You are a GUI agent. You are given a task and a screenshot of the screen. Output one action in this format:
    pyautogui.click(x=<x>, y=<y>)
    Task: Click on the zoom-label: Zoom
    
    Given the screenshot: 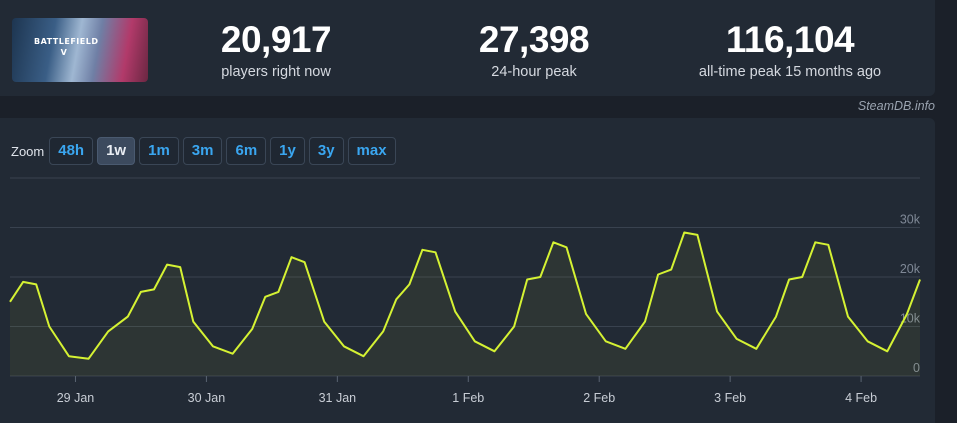 What is the action you would take?
    pyautogui.click(x=28, y=151)
    